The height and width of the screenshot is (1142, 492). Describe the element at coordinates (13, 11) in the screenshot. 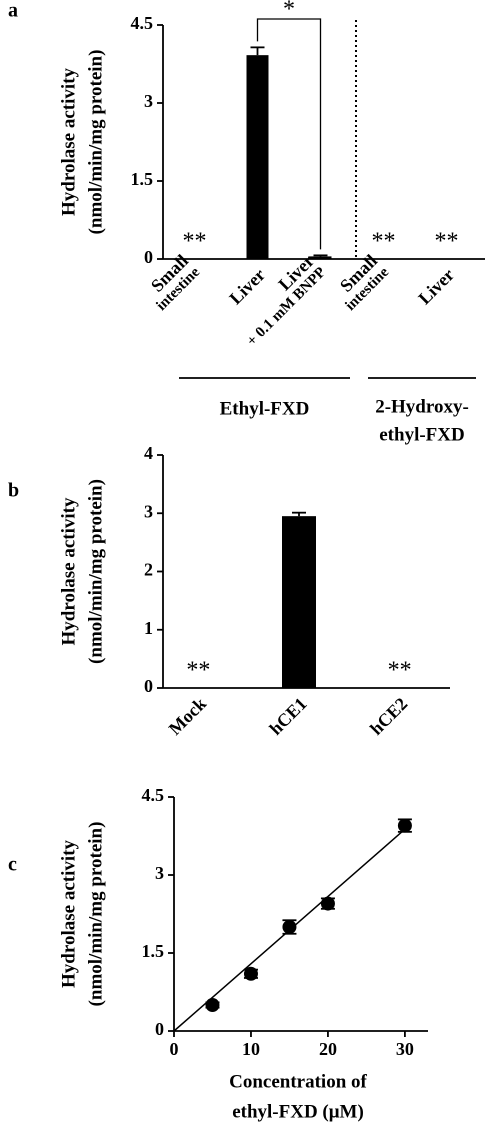

I see `panel-letter: a` at that location.